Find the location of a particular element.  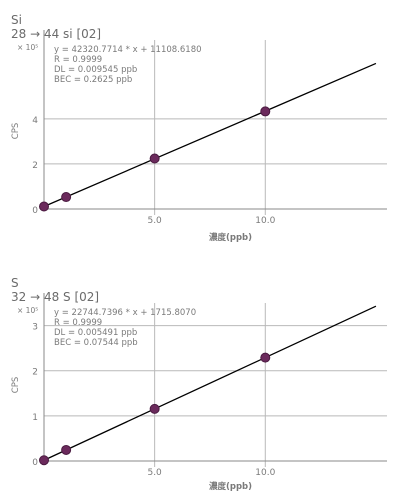

transition-title: 28 → 44 si [02] is located at coordinates (56, 34).